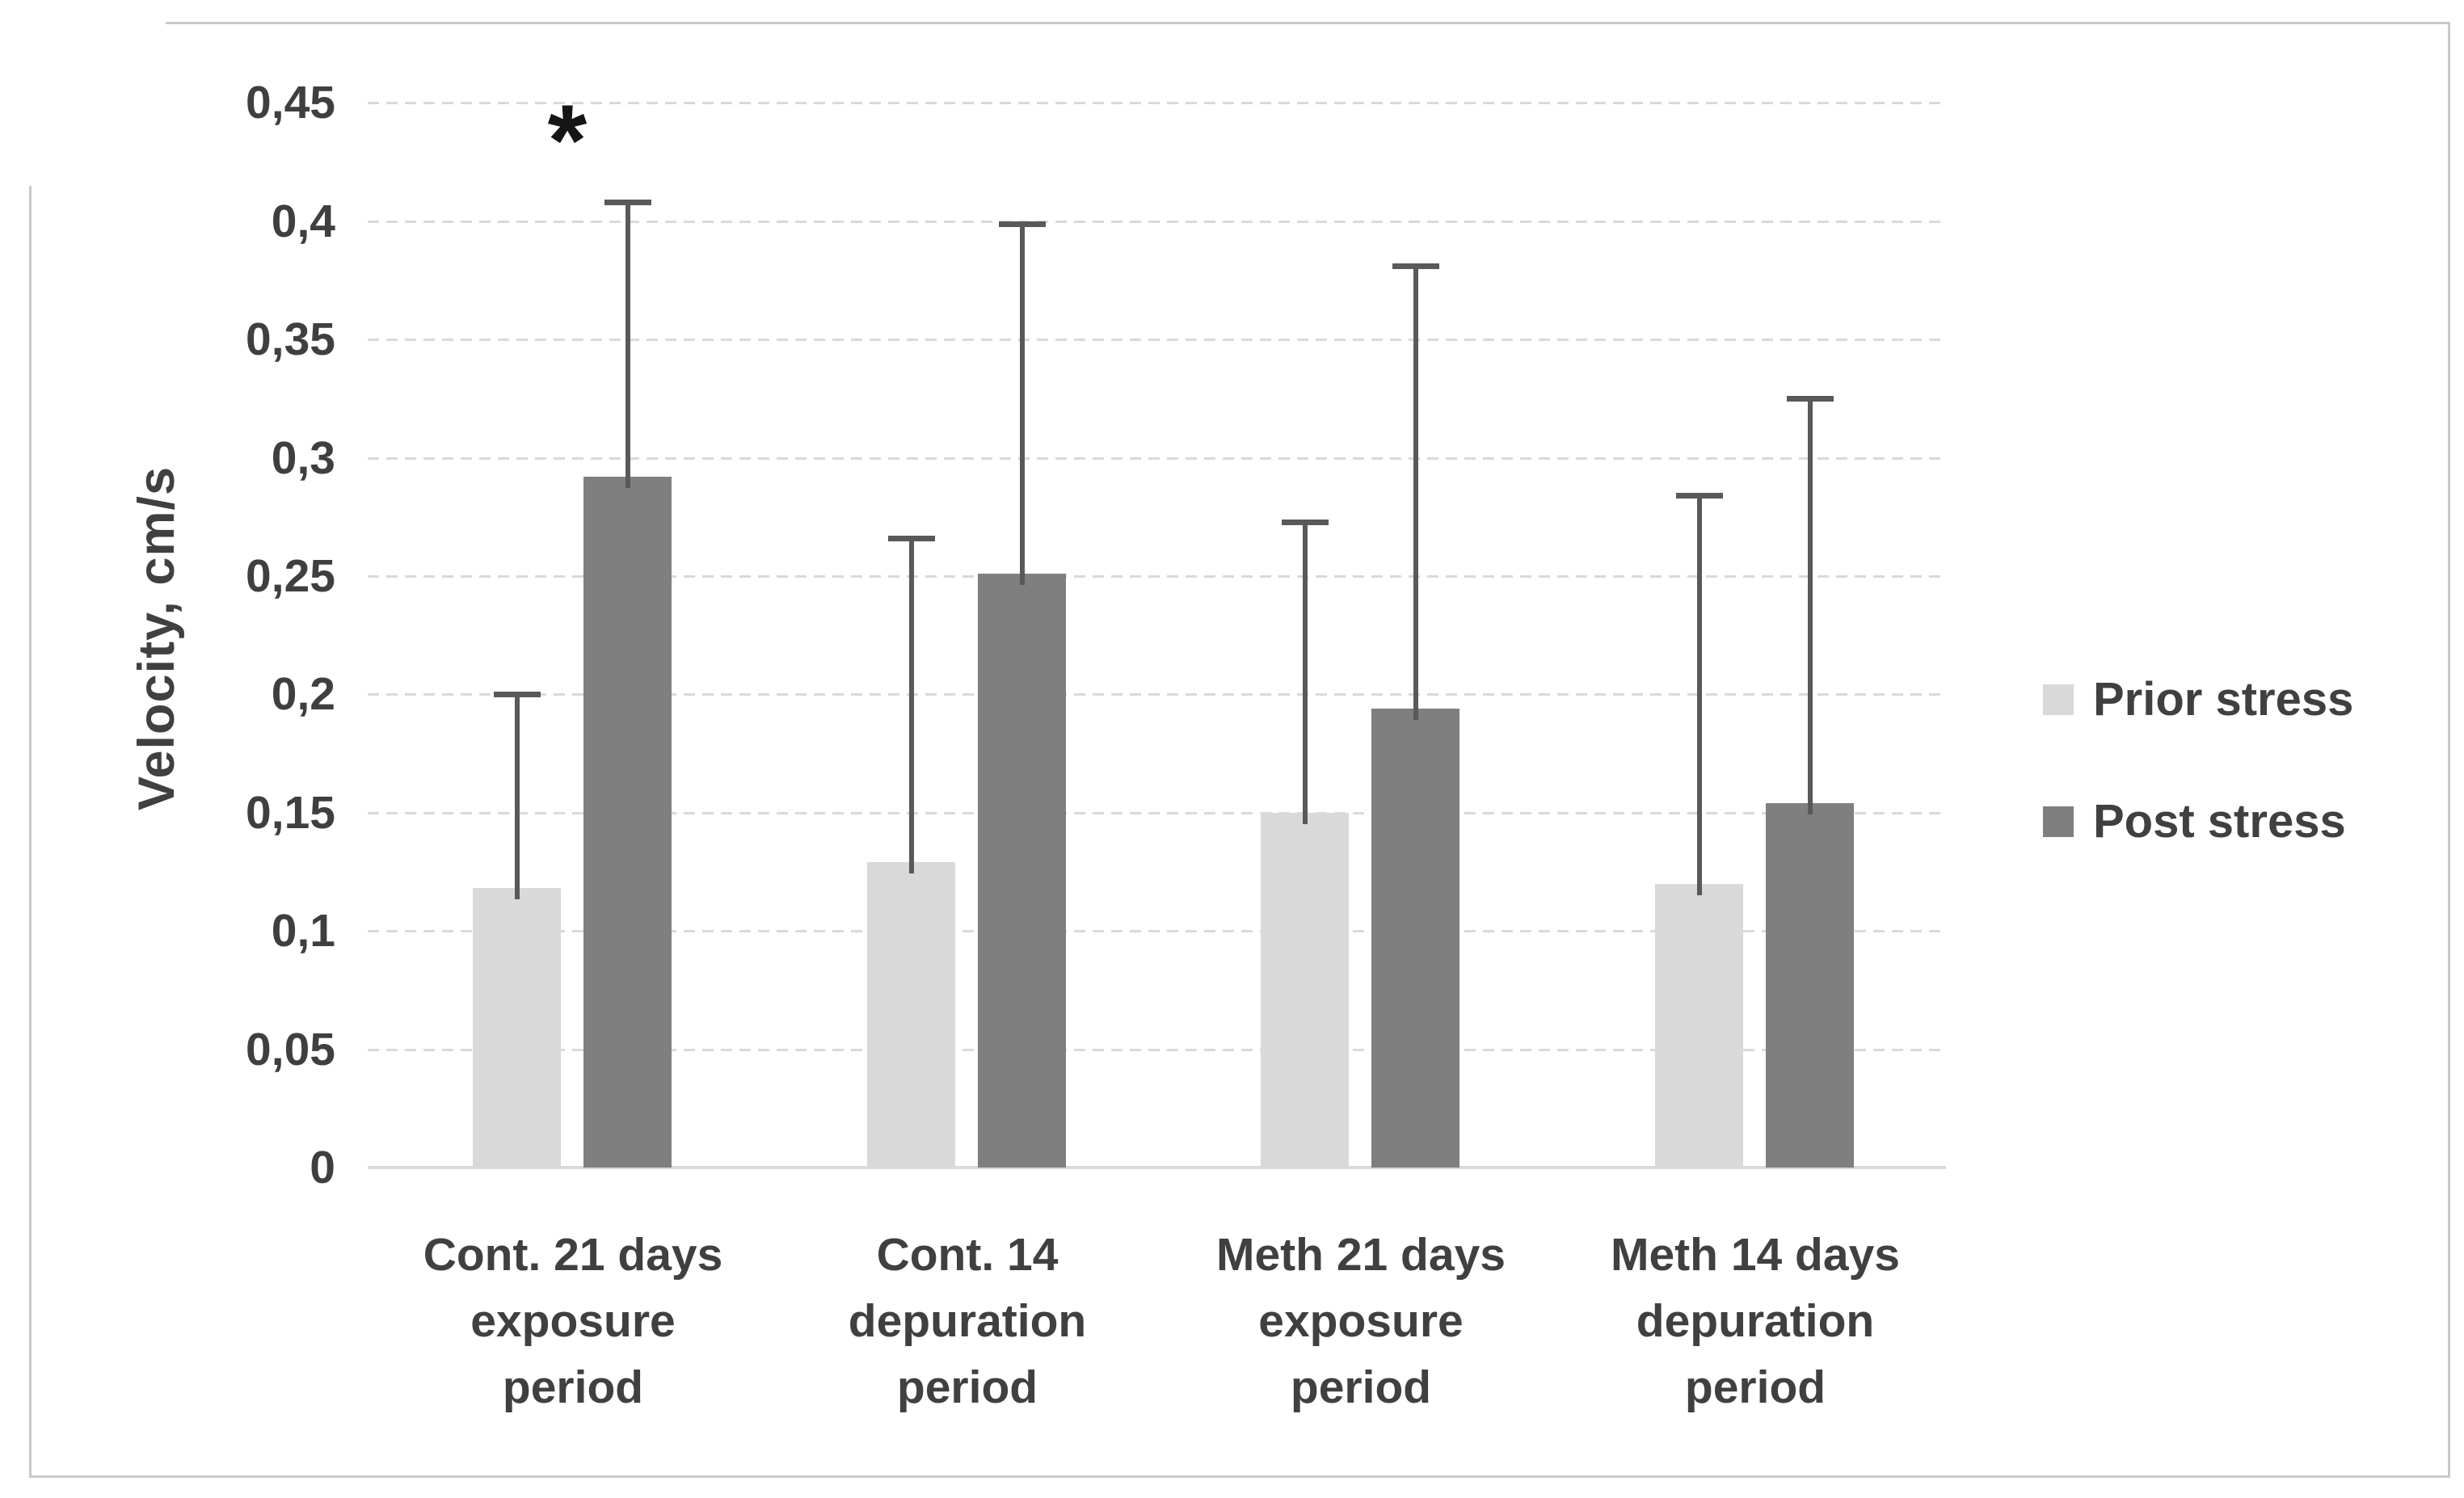 This screenshot has width=2464, height=1498. I want to click on x-category-label-3: Meth 21 days exposure period, so click(1361, 1321).